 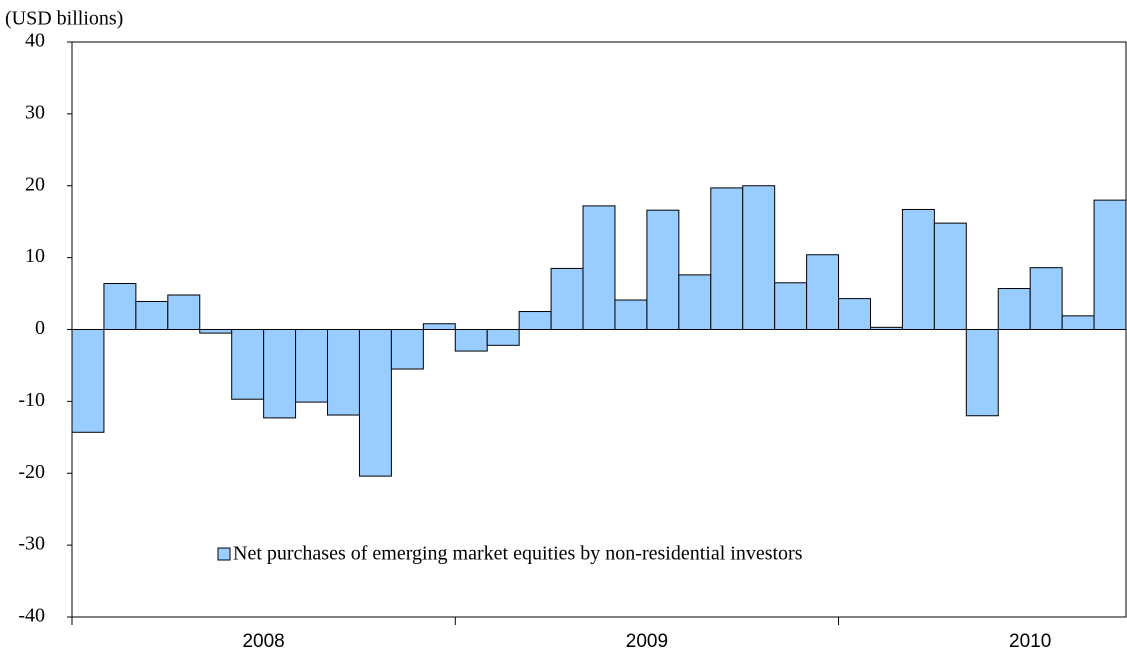 What do you see at coordinates (31, 472) in the screenshot?
I see `y-tick-label: -20` at bounding box center [31, 472].